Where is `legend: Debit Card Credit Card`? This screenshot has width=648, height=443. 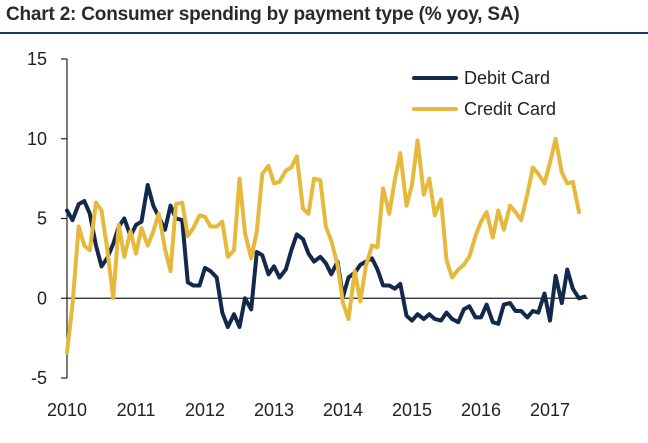 legend: Debit Card Credit Card is located at coordinates (484, 93).